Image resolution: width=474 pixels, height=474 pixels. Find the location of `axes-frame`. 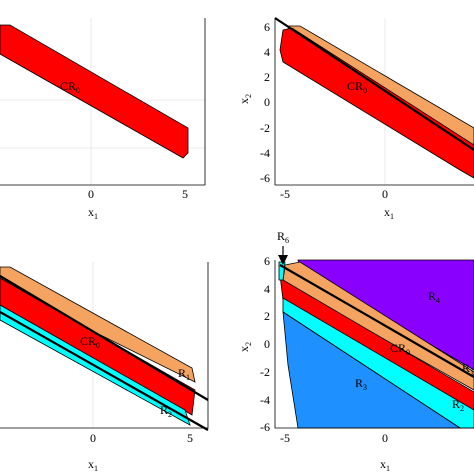

axes-frame is located at coordinates (374, 102).